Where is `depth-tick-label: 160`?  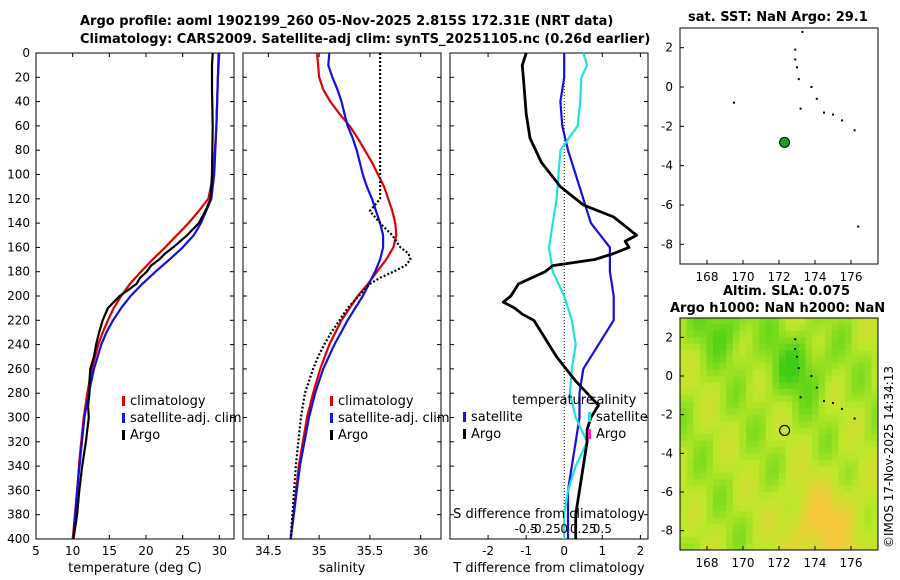
depth-tick-label: 160 is located at coordinates (18, 247).